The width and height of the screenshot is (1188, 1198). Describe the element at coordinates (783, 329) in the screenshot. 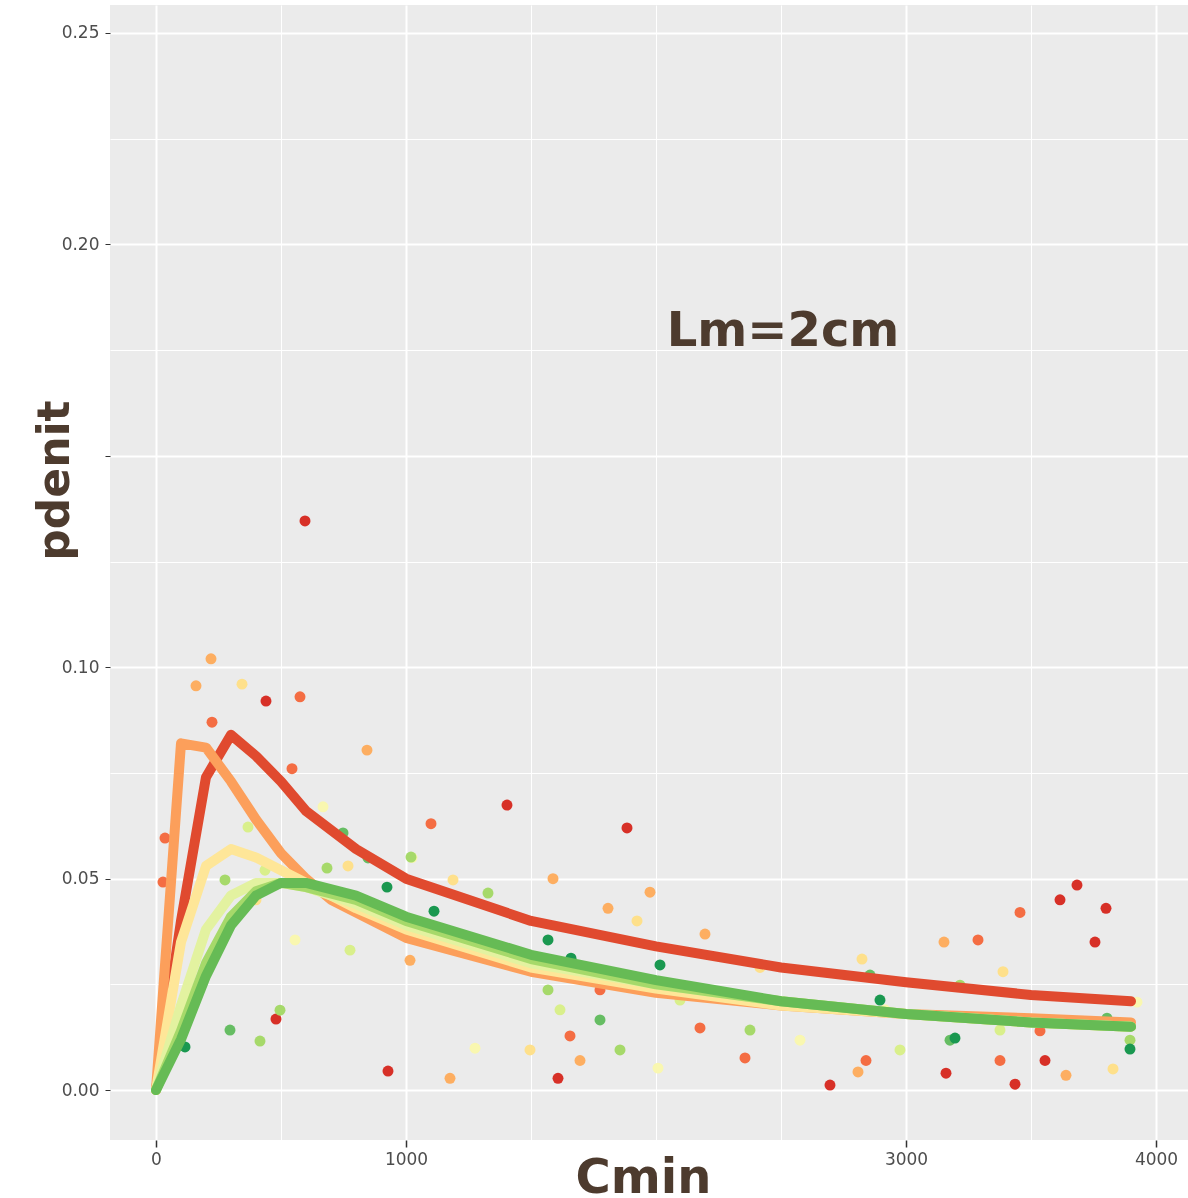

I see `annotation: Lm=2cm` at that location.